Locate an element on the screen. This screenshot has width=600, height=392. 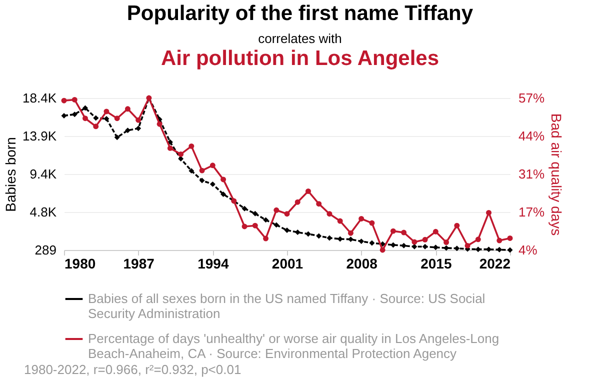
y-tick-label: 9.4K is located at coordinates (43, 174).